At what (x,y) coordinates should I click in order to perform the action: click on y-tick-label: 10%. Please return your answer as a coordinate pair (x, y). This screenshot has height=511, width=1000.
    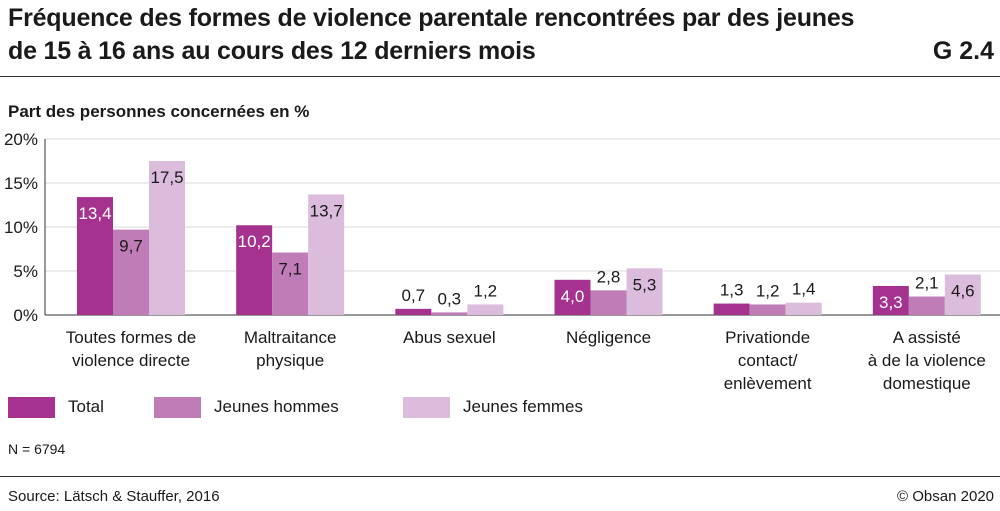
    Looking at the image, I should click on (21, 227).